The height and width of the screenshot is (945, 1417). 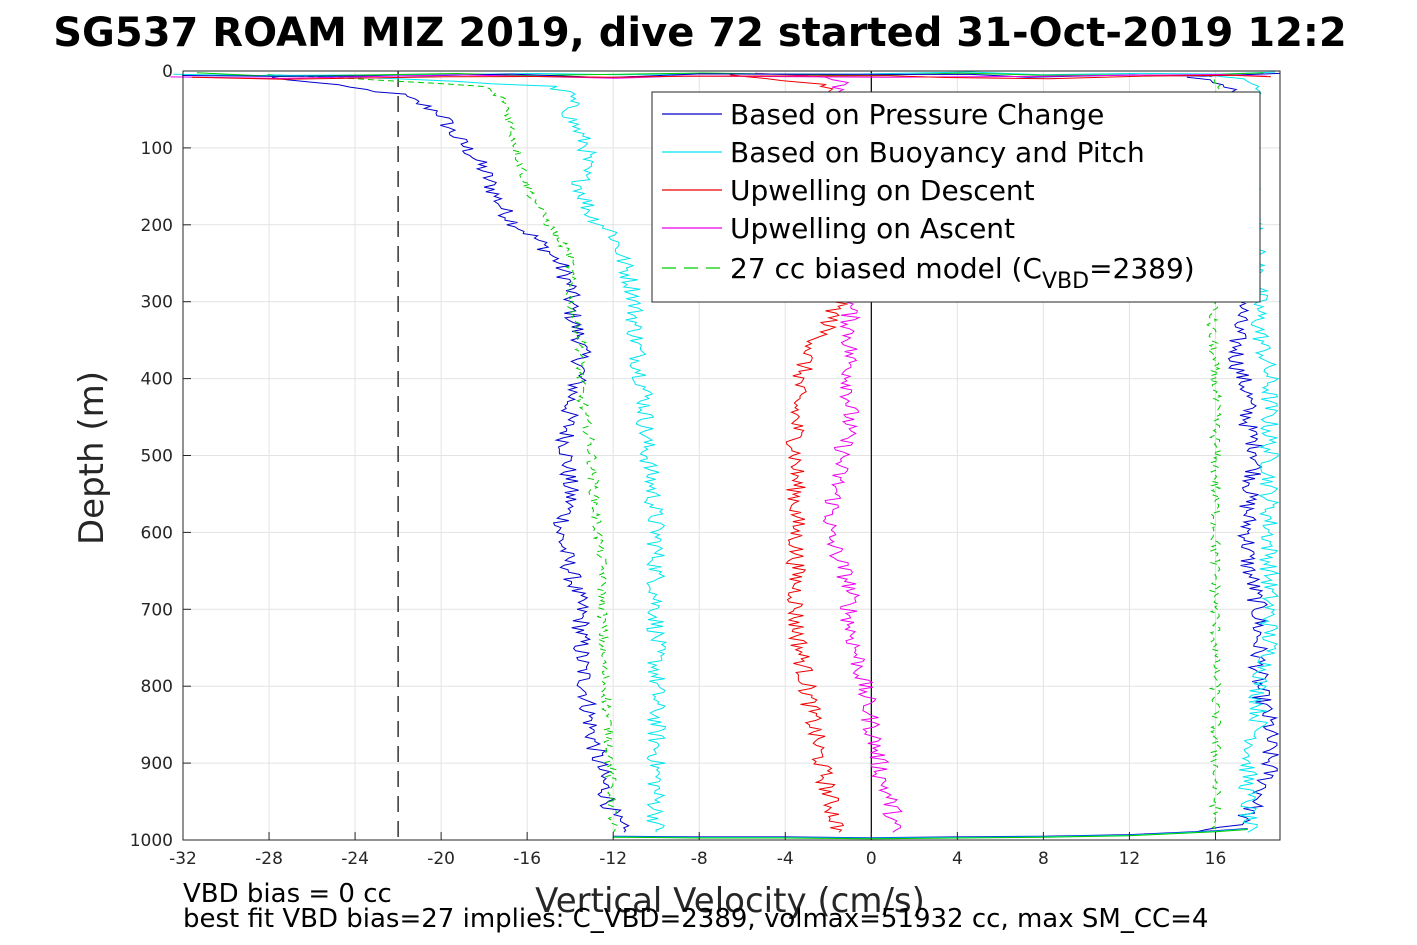 What do you see at coordinates (699, 859) in the screenshot?
I see `x-tick-label: -8` at bounding box center [699, 859].